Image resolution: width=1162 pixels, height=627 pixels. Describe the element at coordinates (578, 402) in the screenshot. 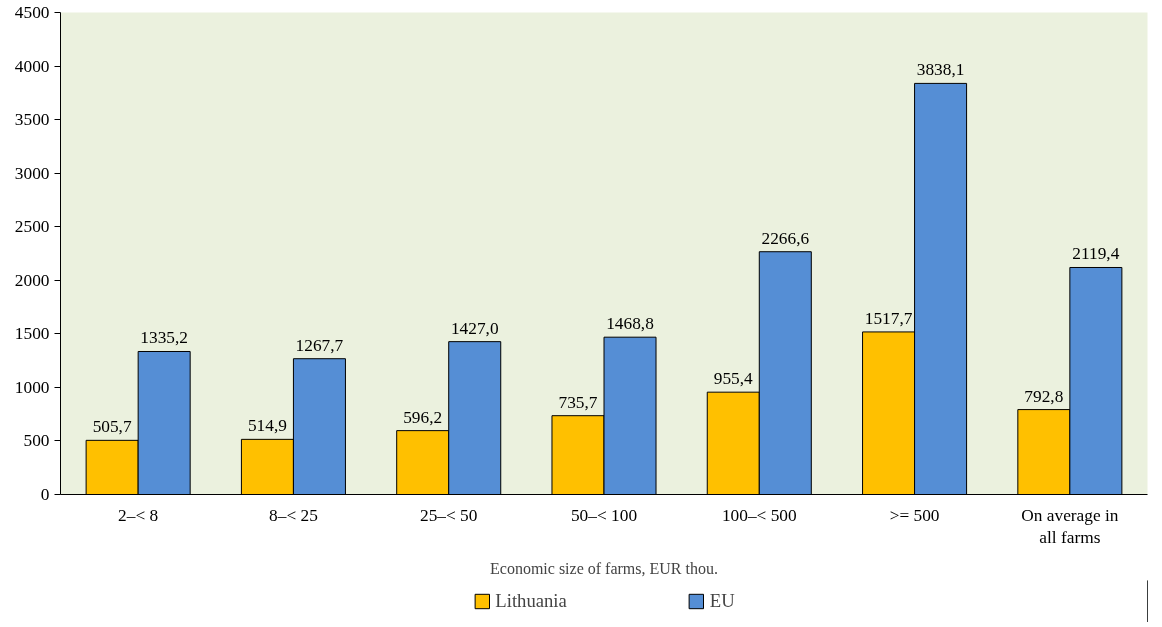

I see `data-label: 735,7` at that location.